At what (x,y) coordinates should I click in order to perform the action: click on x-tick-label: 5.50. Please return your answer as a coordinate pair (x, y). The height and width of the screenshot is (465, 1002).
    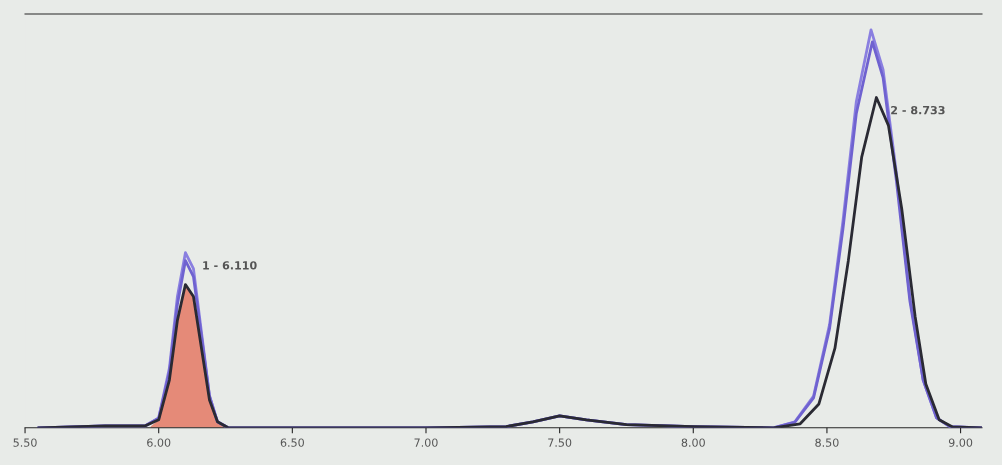
    Looking at the image, I should click on (25, 442).